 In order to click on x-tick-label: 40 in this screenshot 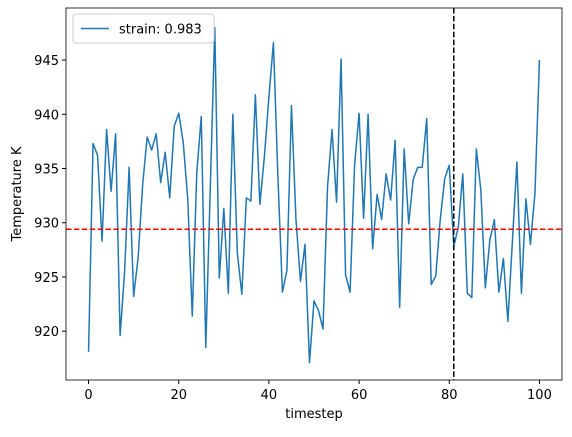, I will do `click(269, 395)`.